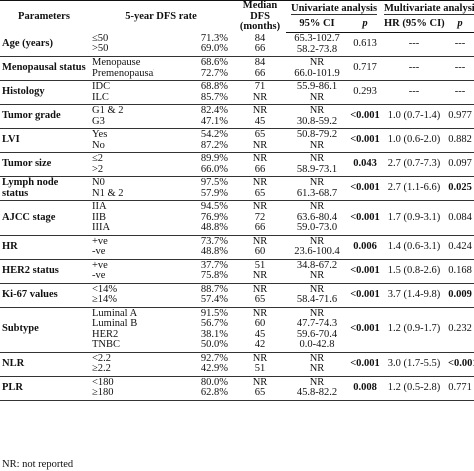 The height and width of the screenshot is (471, 474). I want to click on ci-95-line: 59.6-70.4, so click(317, 334).